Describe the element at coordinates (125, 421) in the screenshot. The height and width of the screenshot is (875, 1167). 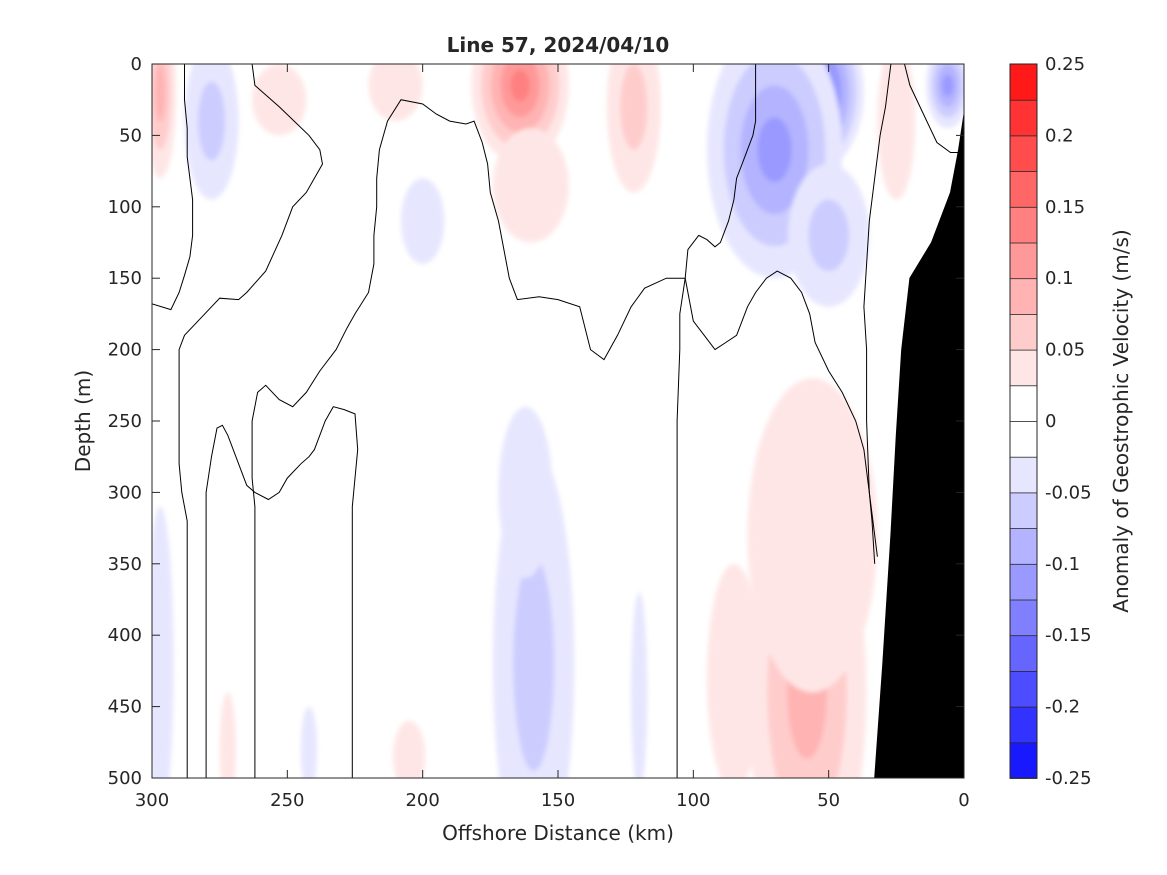
I see `y-tick-label: 250` at that location.